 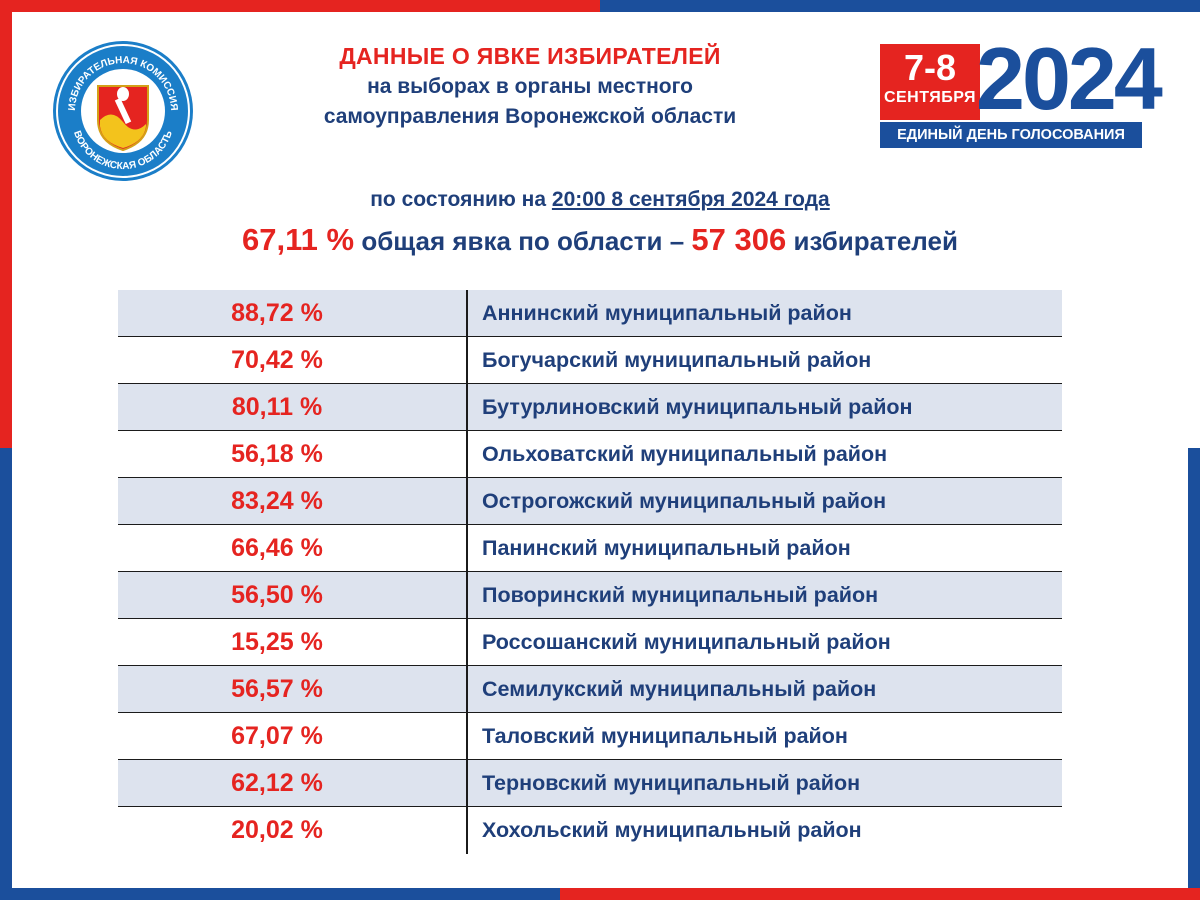 I want to click on district-name: Терновский муниципальный район, so click(x=671, y=782).